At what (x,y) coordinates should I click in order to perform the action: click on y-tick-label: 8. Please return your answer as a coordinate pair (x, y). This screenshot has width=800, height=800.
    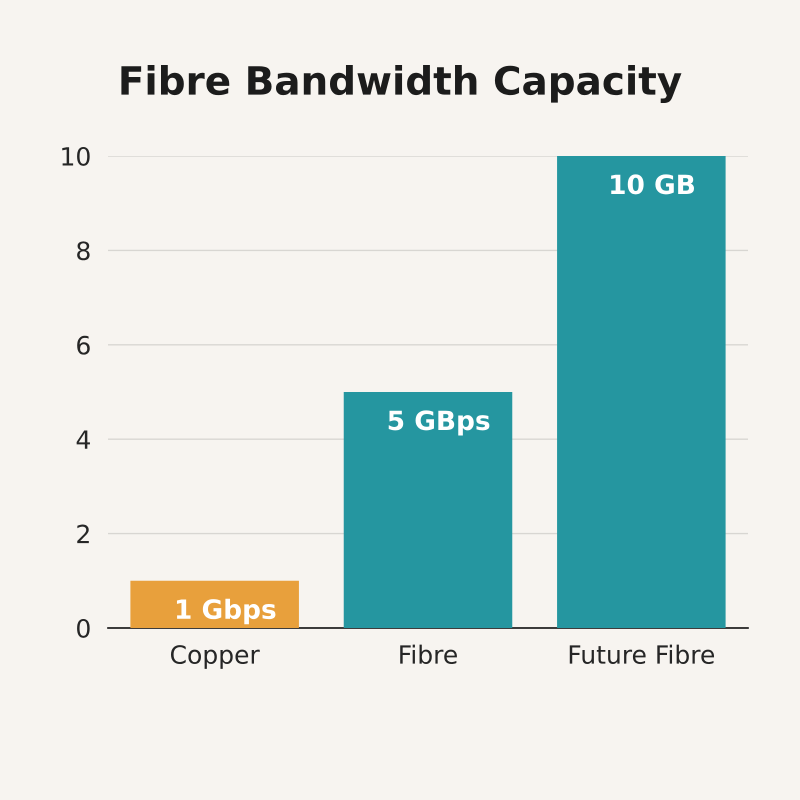
    Looking at the image, I should click on (83, 250).